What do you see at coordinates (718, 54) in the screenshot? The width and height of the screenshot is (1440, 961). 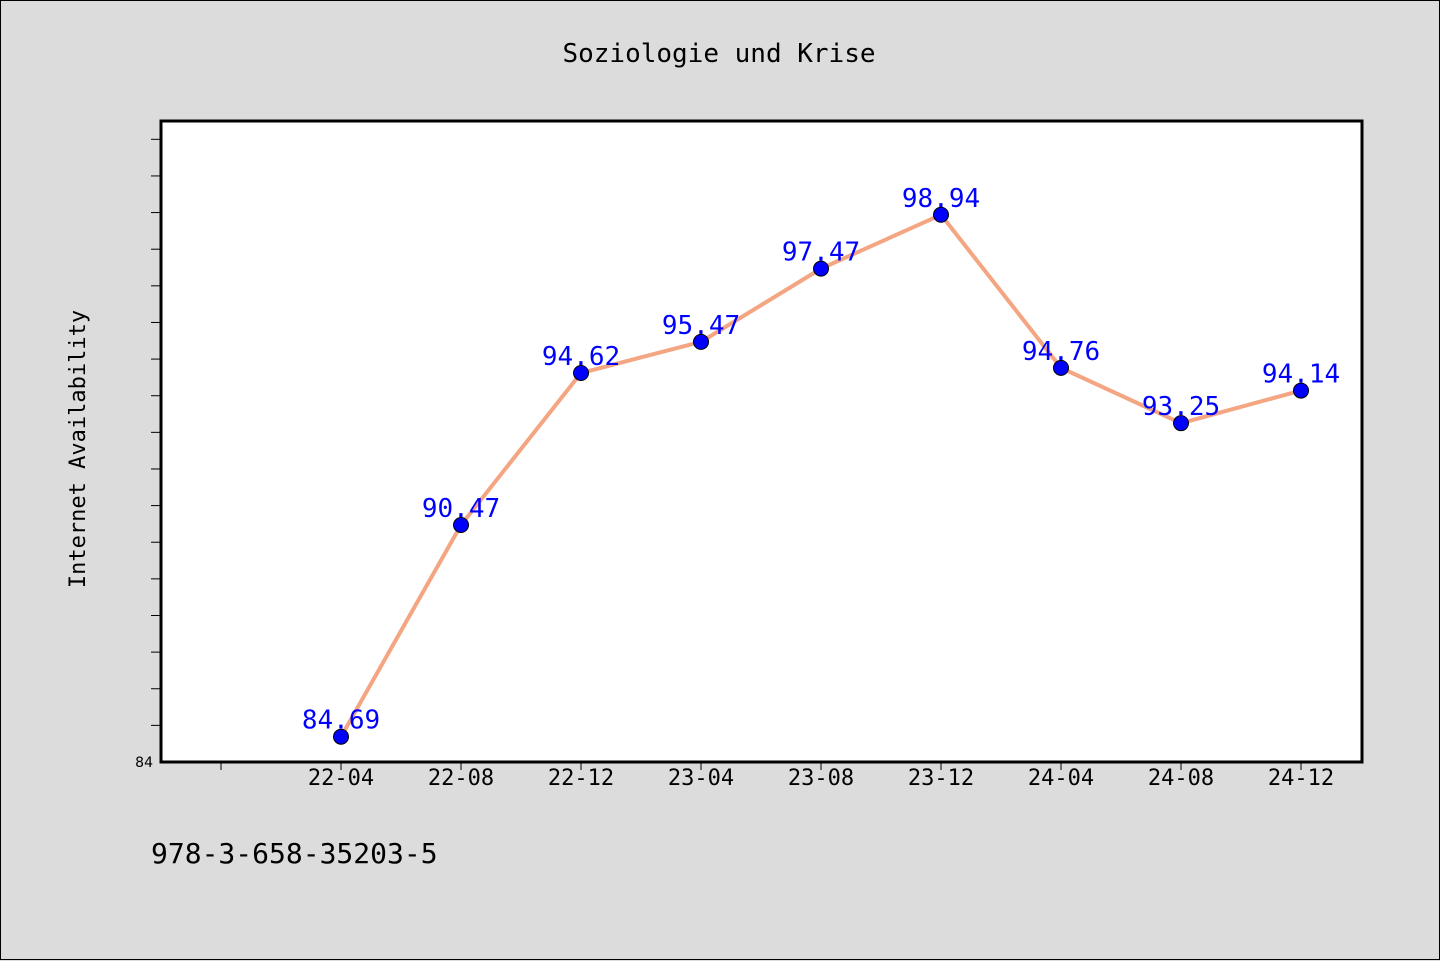 I see `chart-title: Soziologie und Krise` at bounding box center [718, 54].